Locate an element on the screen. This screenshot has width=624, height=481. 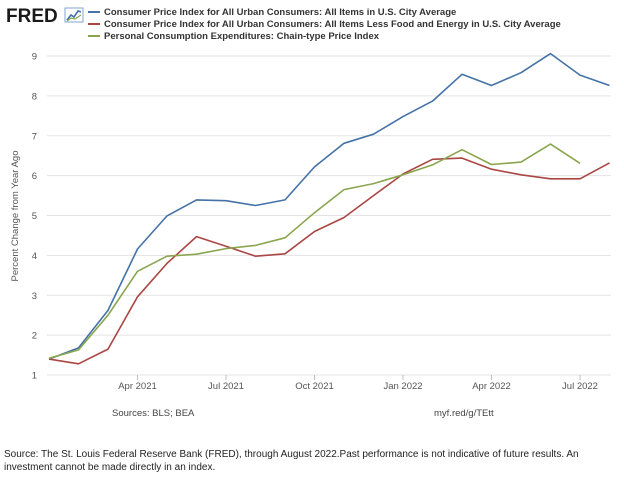
y-tick-label: 3 is located at coordinates (34, 296).